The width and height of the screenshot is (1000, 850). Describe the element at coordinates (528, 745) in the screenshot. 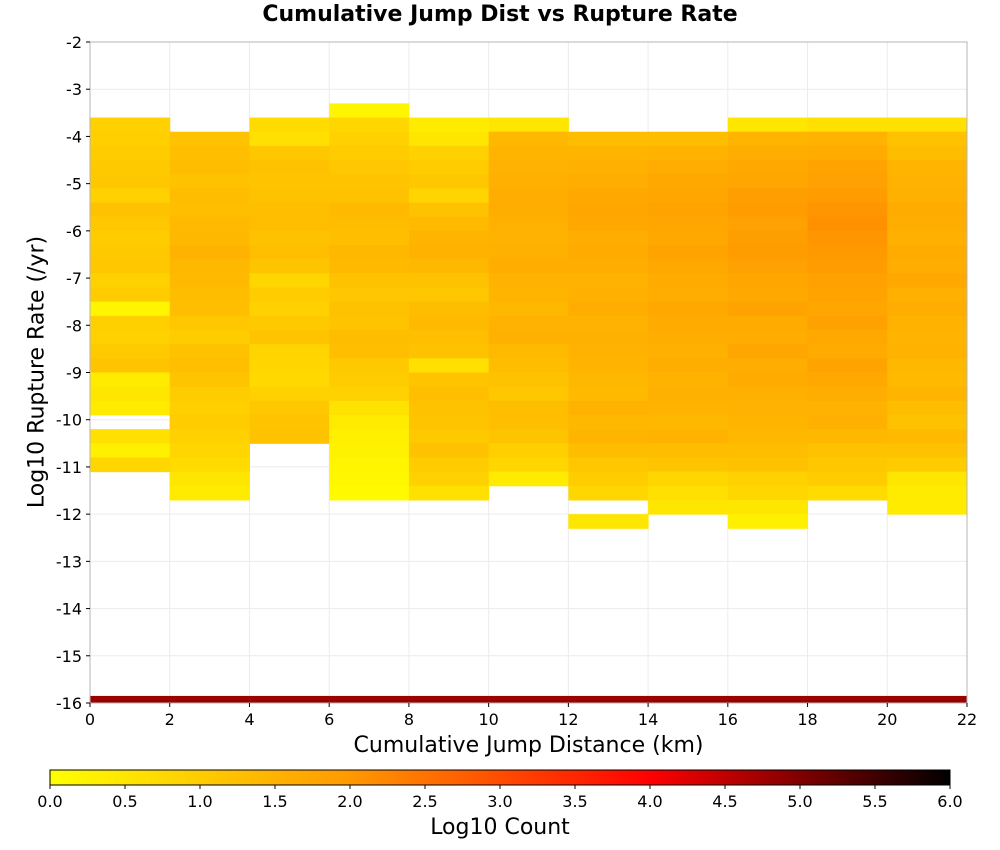

I see `x-axis-label: Cumulative Jump Distance (km)` at that location.